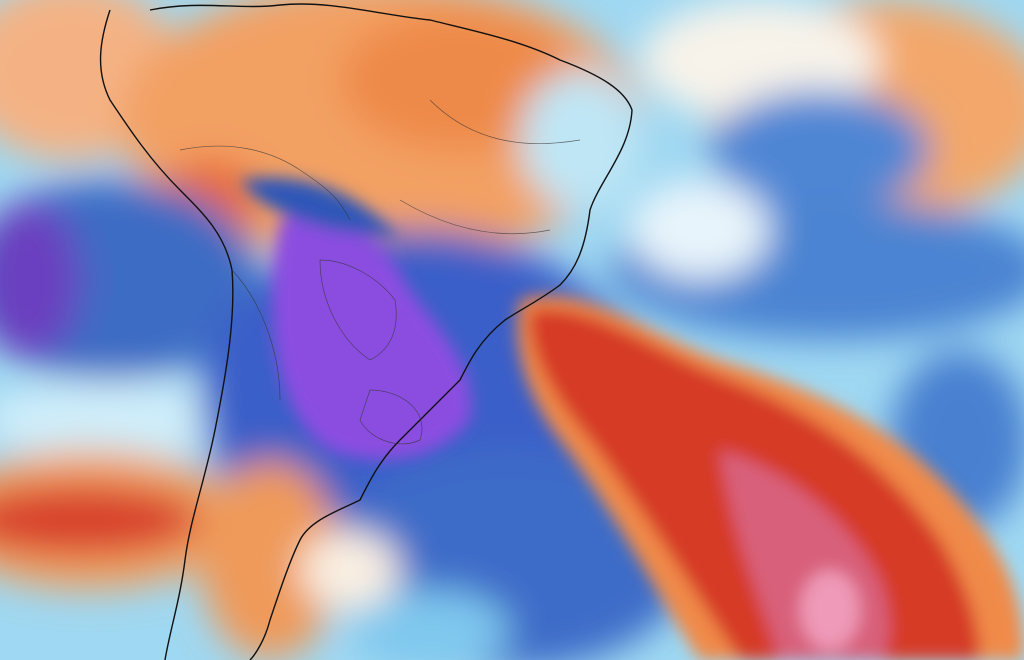  Describe the element at coordinates (356, 318) in the screenshot. I see `cold-core` at that location.